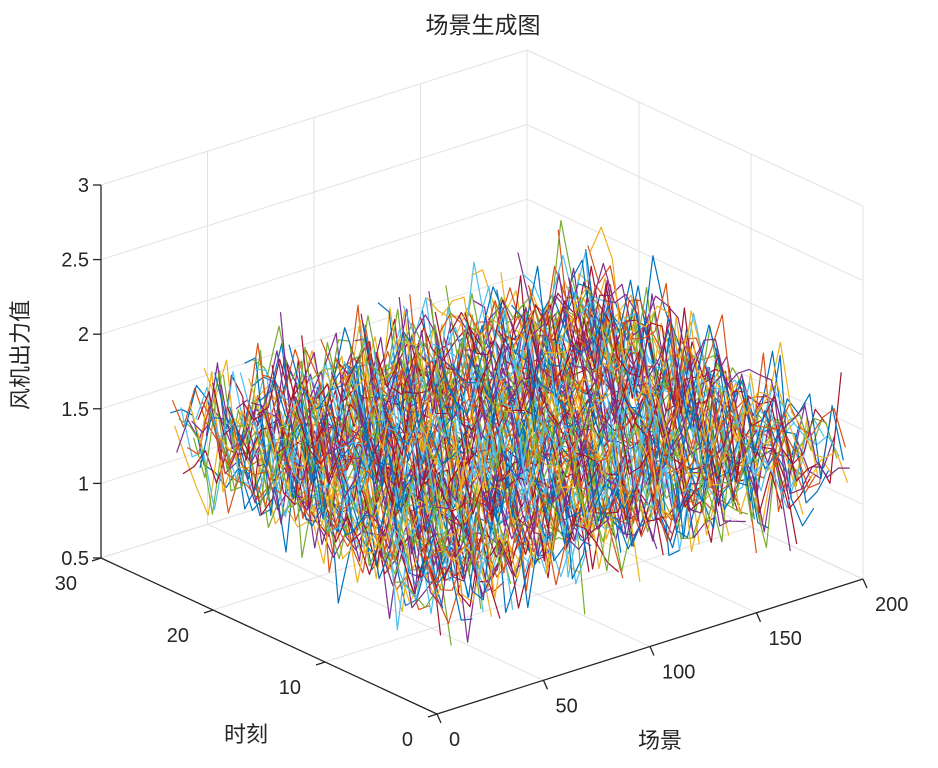  What do you see at coordinates (75, 261) in the screenshot?
I see `z-tick-label: 2.5` at bounding box center [75, 261].